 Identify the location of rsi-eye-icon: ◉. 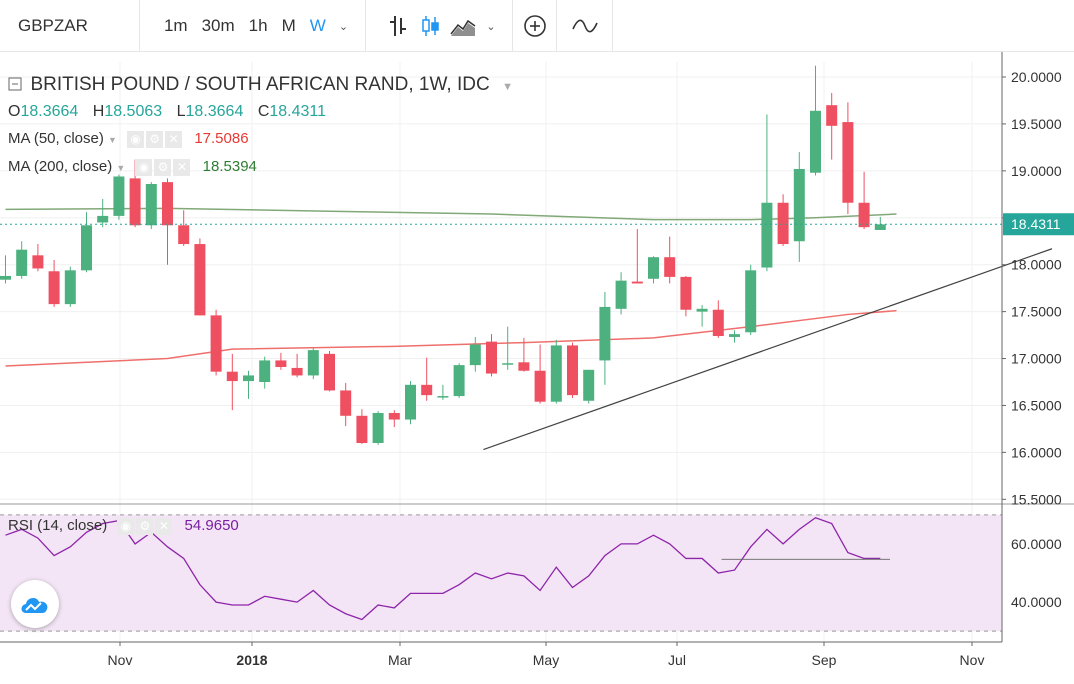
(126, 526).